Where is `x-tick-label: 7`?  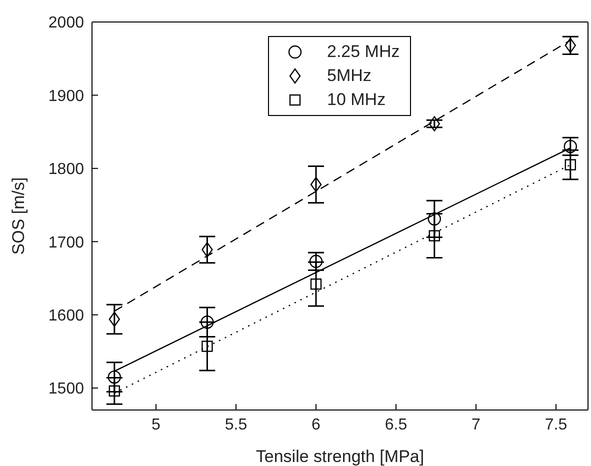
x-tick-label: 7 is located at coordinates (476, 425).